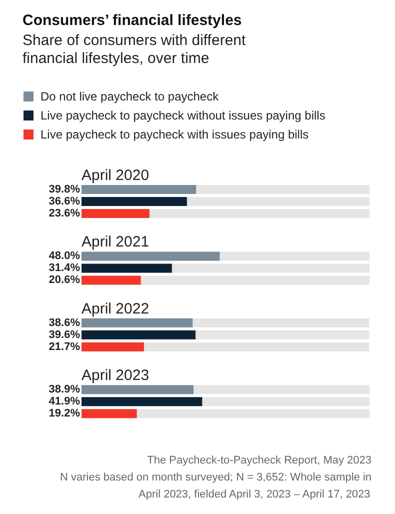 This screenshot has width=395, height=514. Describe the element at coordinates (116, 309) in the screenshot. I see `y-tick-label: April 2022` at that location.